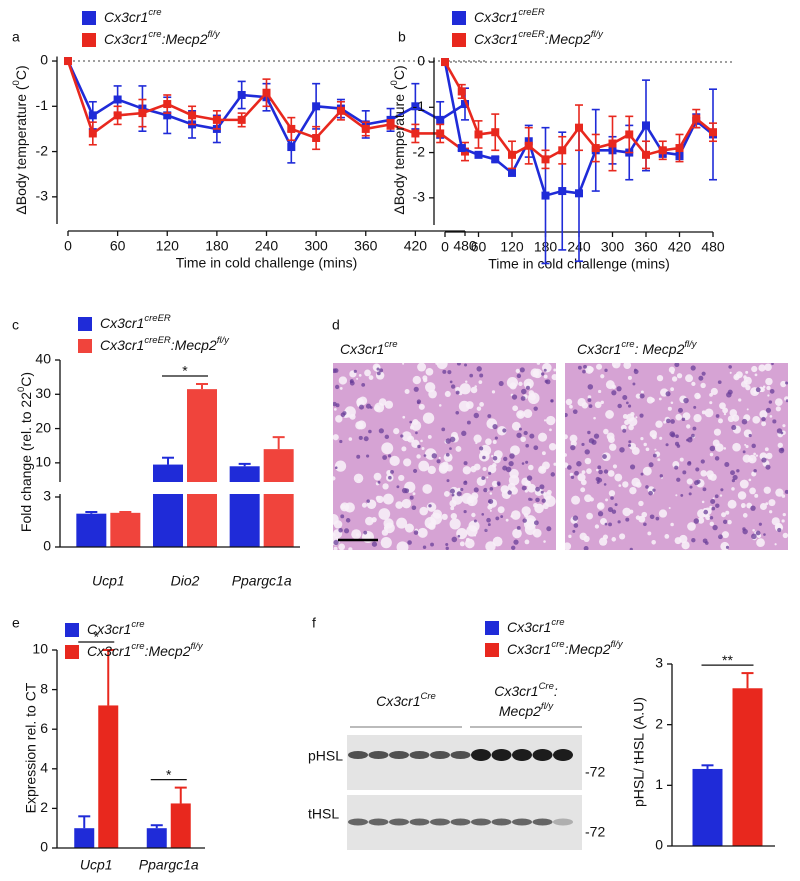 The height and width of the screenshot is (881, 800). I want to click on y-axis-label: ΔBody temperature (0C), so click(20, 139).